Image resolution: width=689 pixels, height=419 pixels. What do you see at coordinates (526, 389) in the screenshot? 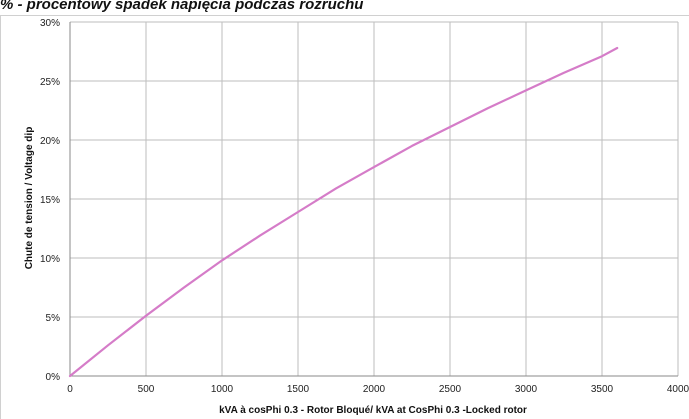
I see `x-tick-label-3000: 3000` at bounding box center [526, 389].